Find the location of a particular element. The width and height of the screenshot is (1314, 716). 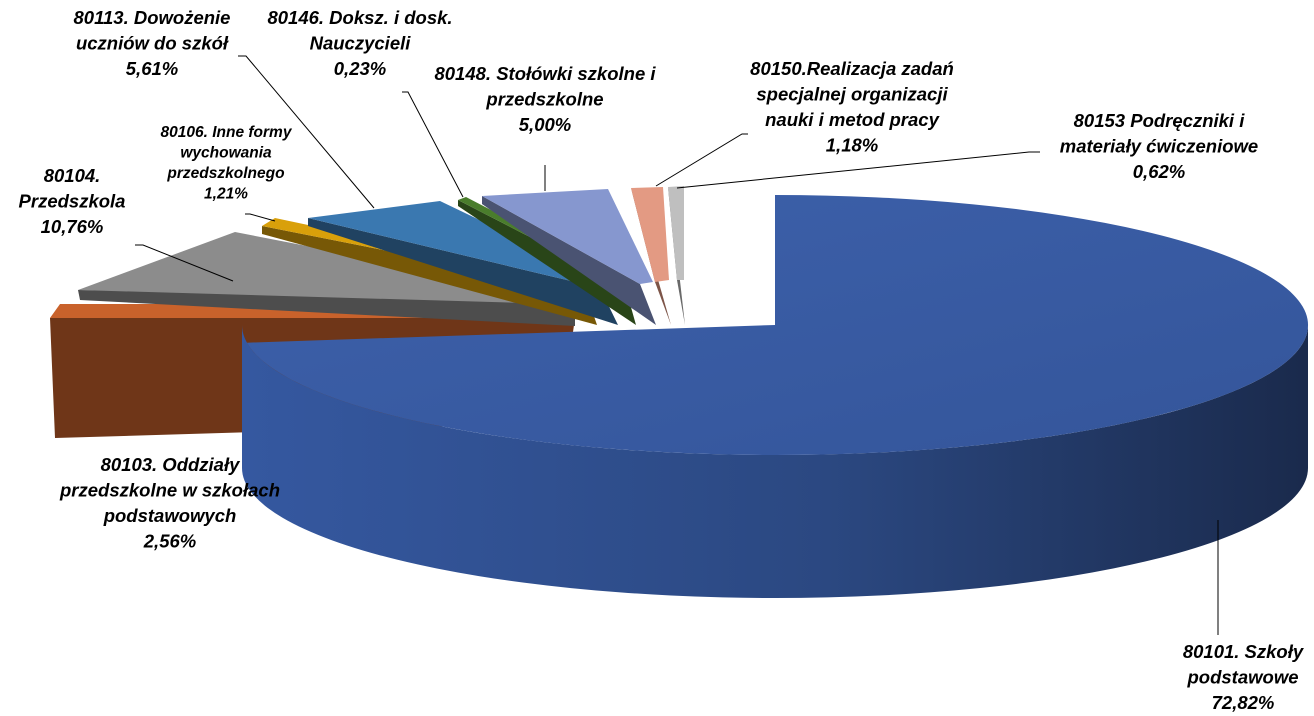

slice-80113-side is located at coordinates (463, 271).